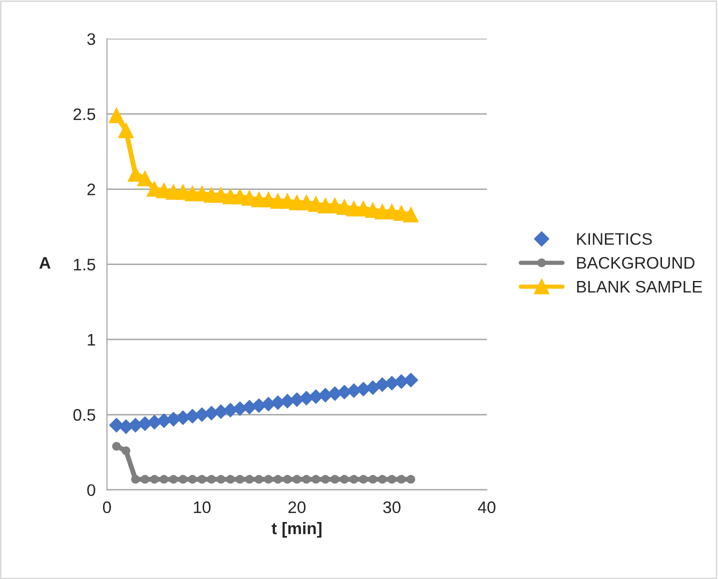  I want to click on y-tick-label: 1.5, so click(85, 264).